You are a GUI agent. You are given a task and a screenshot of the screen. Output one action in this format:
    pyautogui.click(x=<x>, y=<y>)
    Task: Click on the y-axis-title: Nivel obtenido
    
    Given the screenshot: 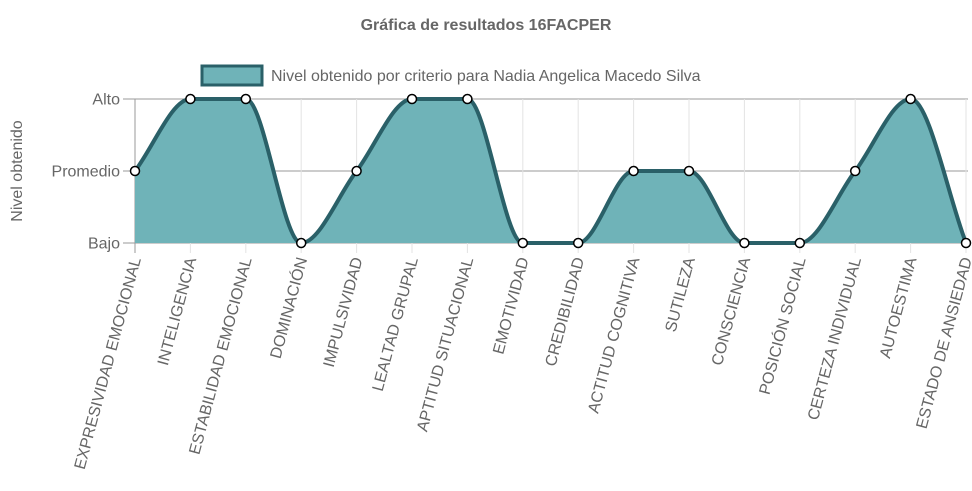 What is the action you would take?
    pyautogui.click(x=17, y=171)
    